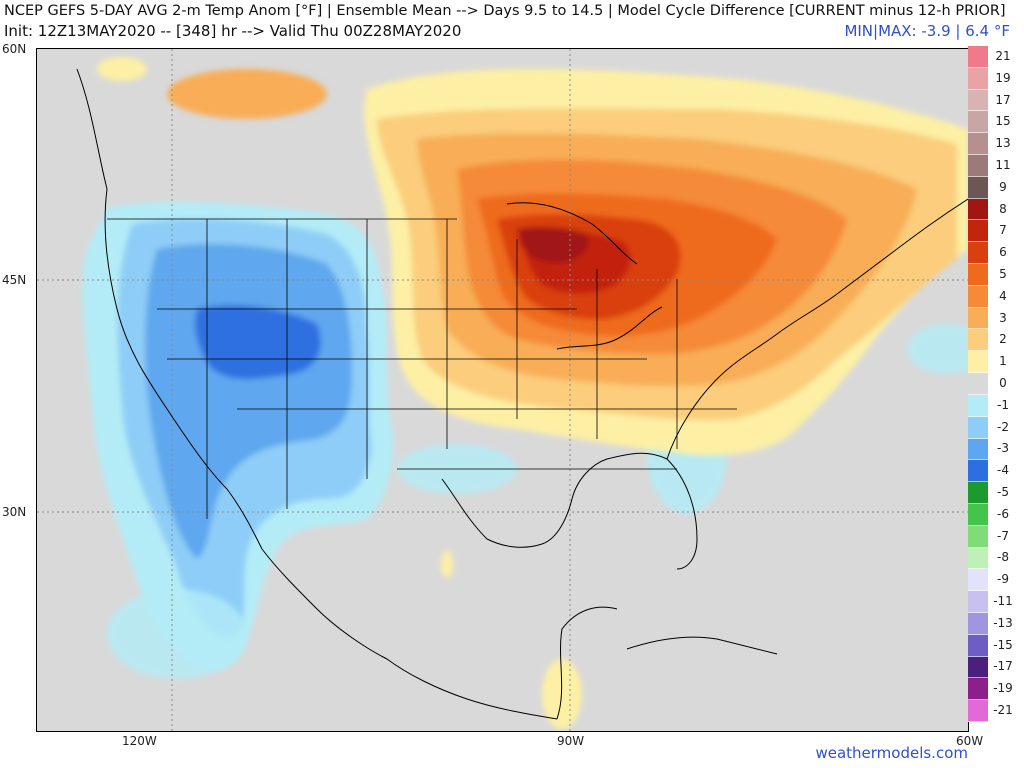 Image resolution: width=1024 pixels, height=768 pixels. What do you see at coordinates (1003, 383) in the screenshot?
I see `legend-label: 0` at bounding box center [1003, 383].